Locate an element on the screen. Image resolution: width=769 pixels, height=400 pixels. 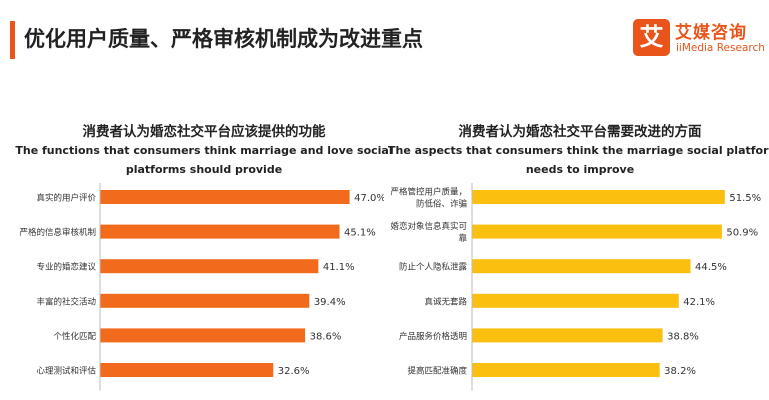
category-label: 靠 is located at coordinates (462, 238).